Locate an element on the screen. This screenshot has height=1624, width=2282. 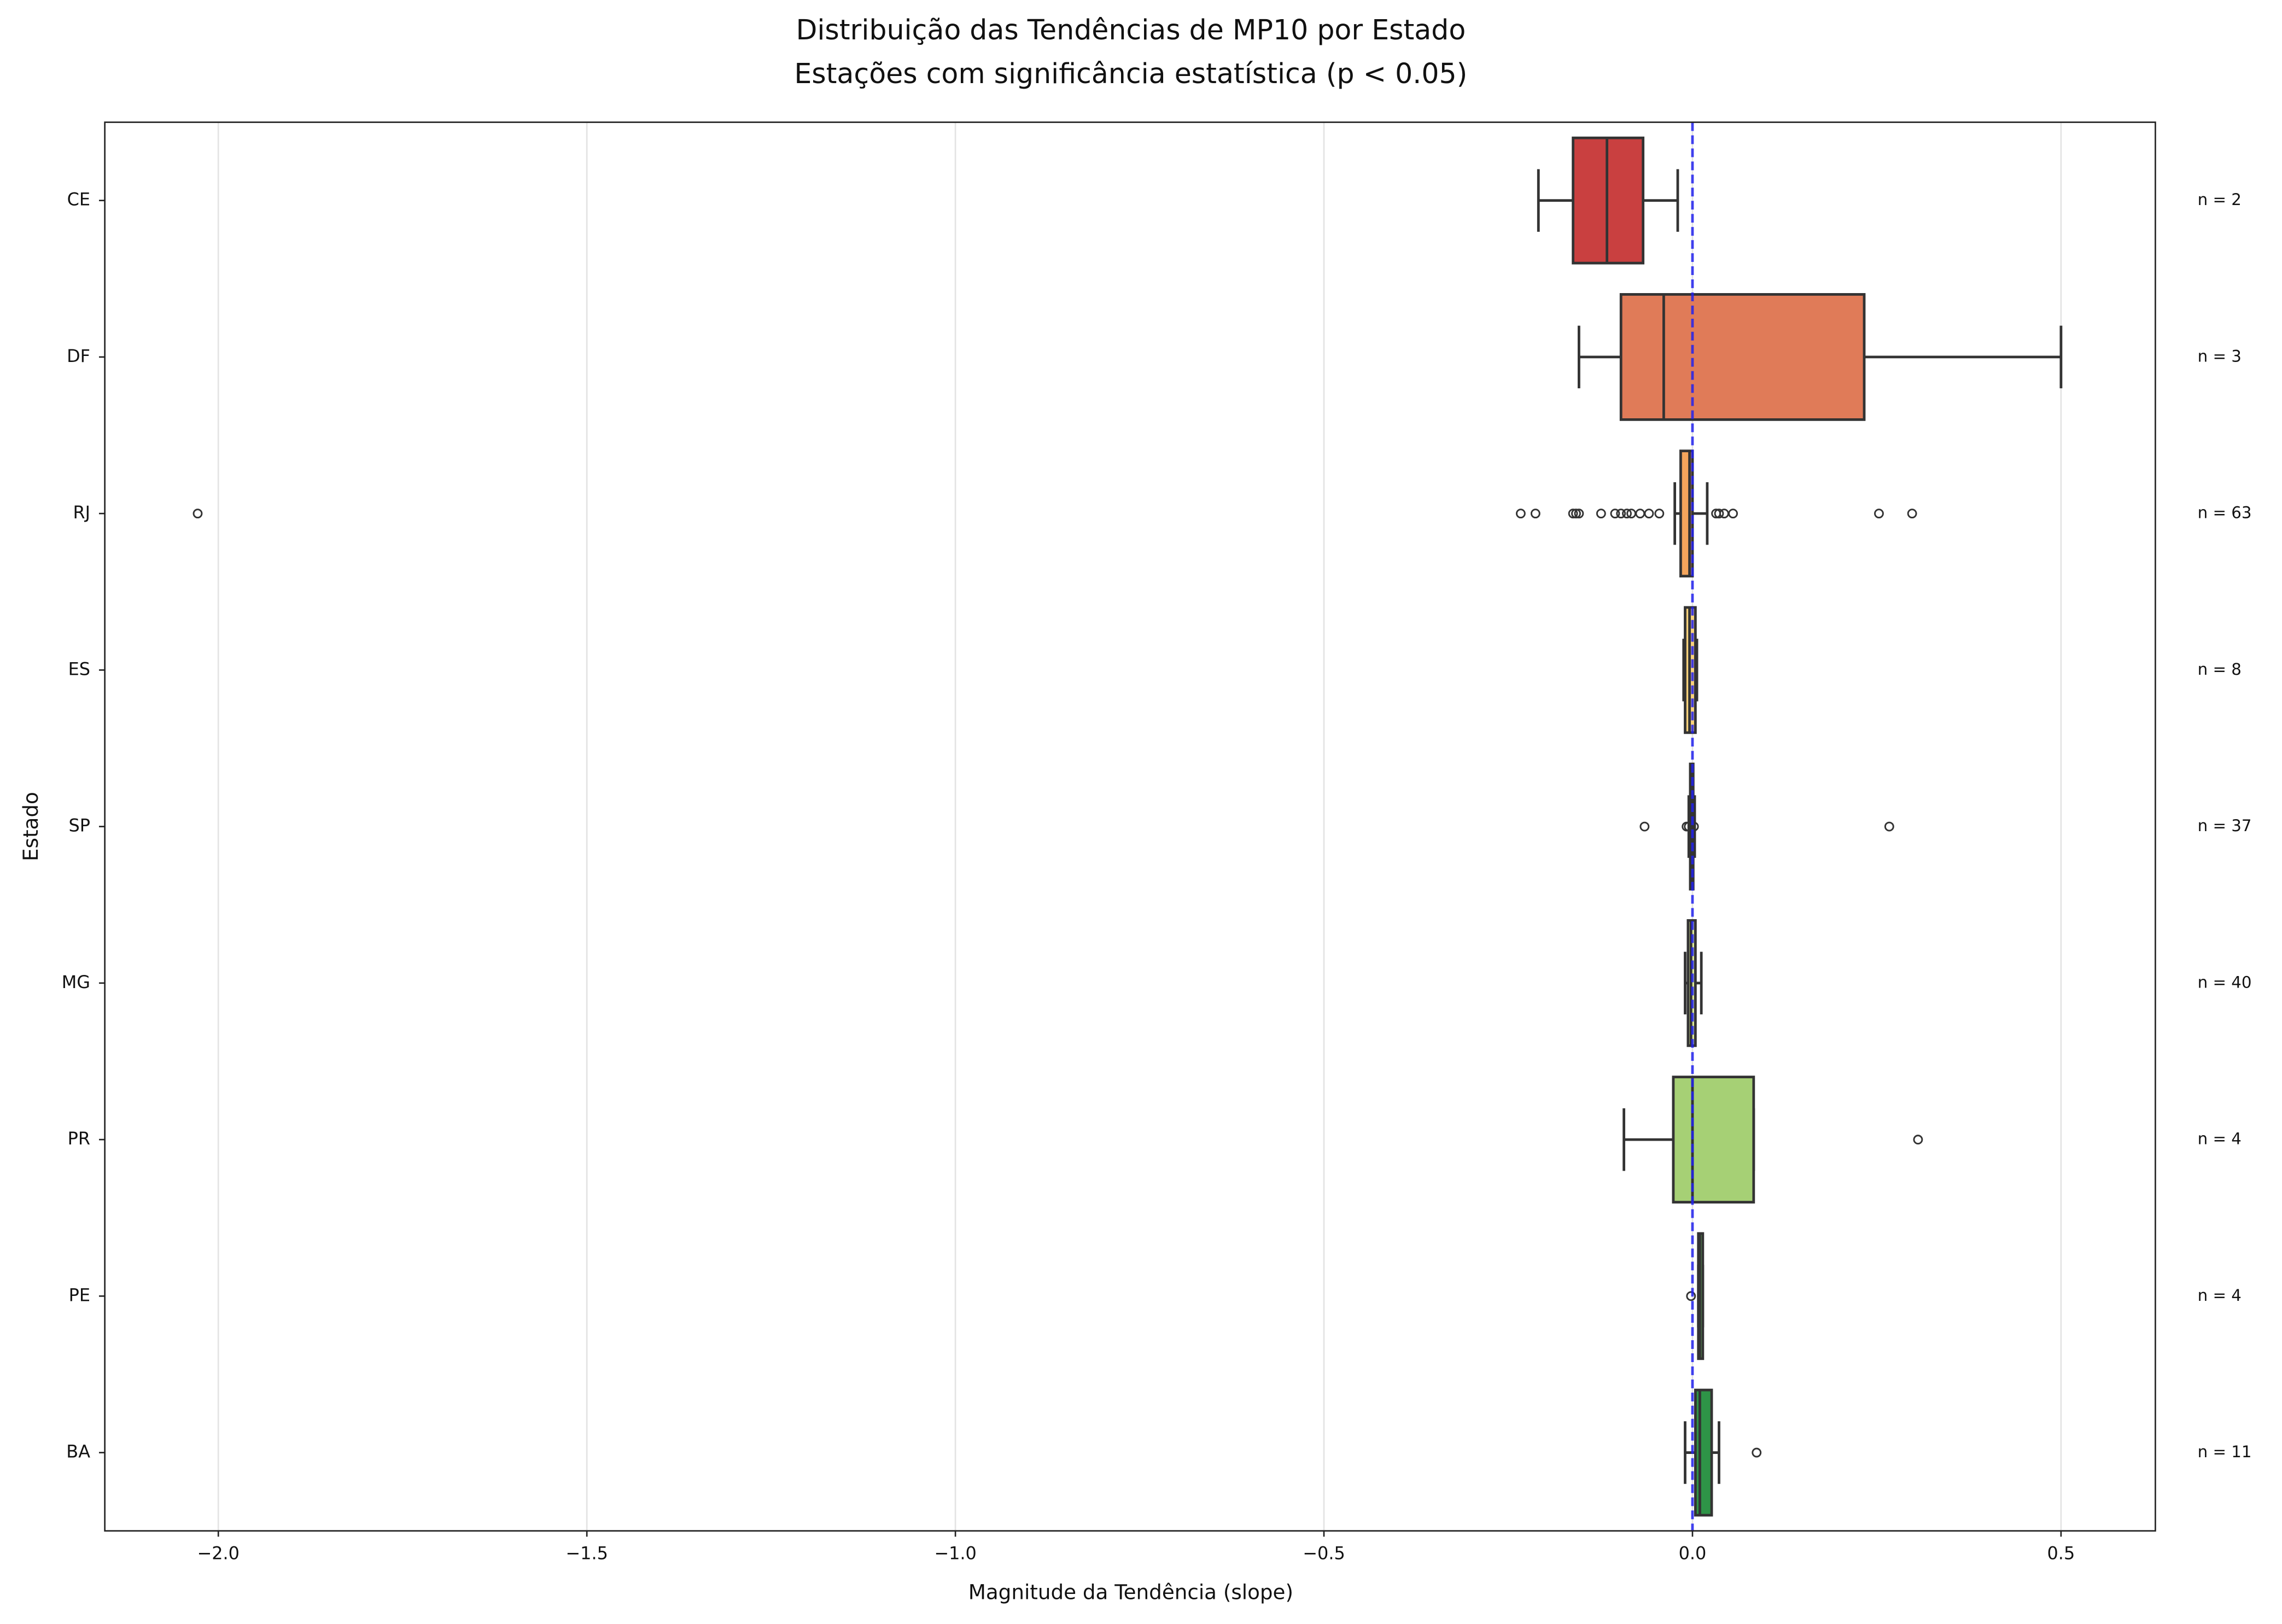
x-tick-label: 0.5 is located at coordinates (2061, 1553).